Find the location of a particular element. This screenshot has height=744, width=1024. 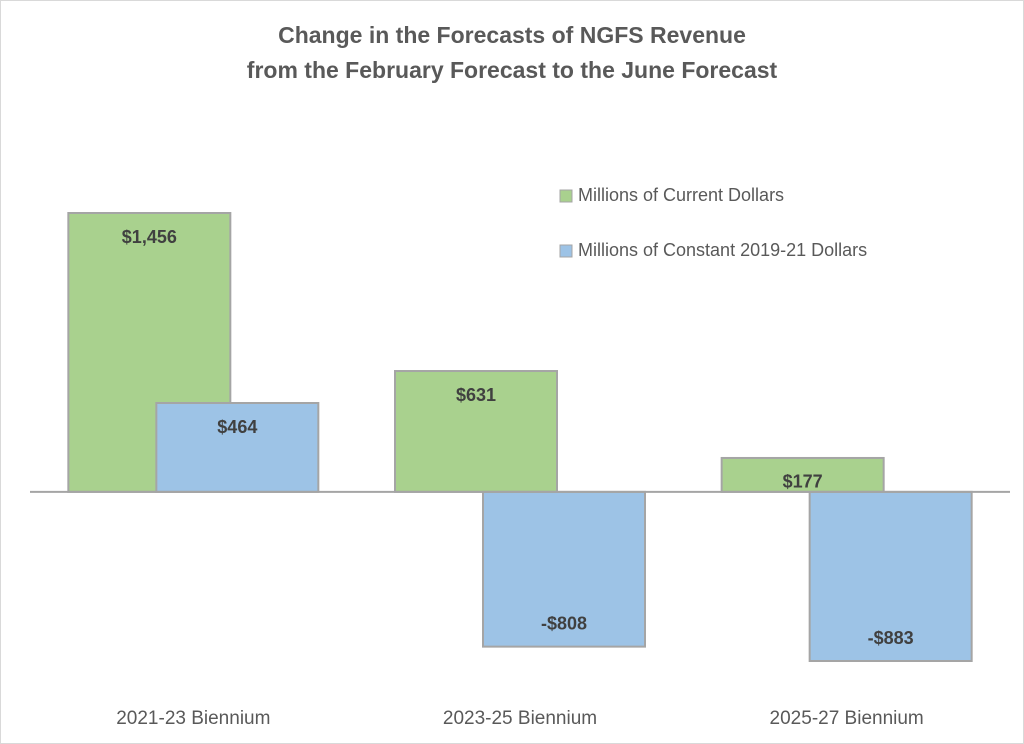

value-label: $177 is located at coordinates (803, 482).